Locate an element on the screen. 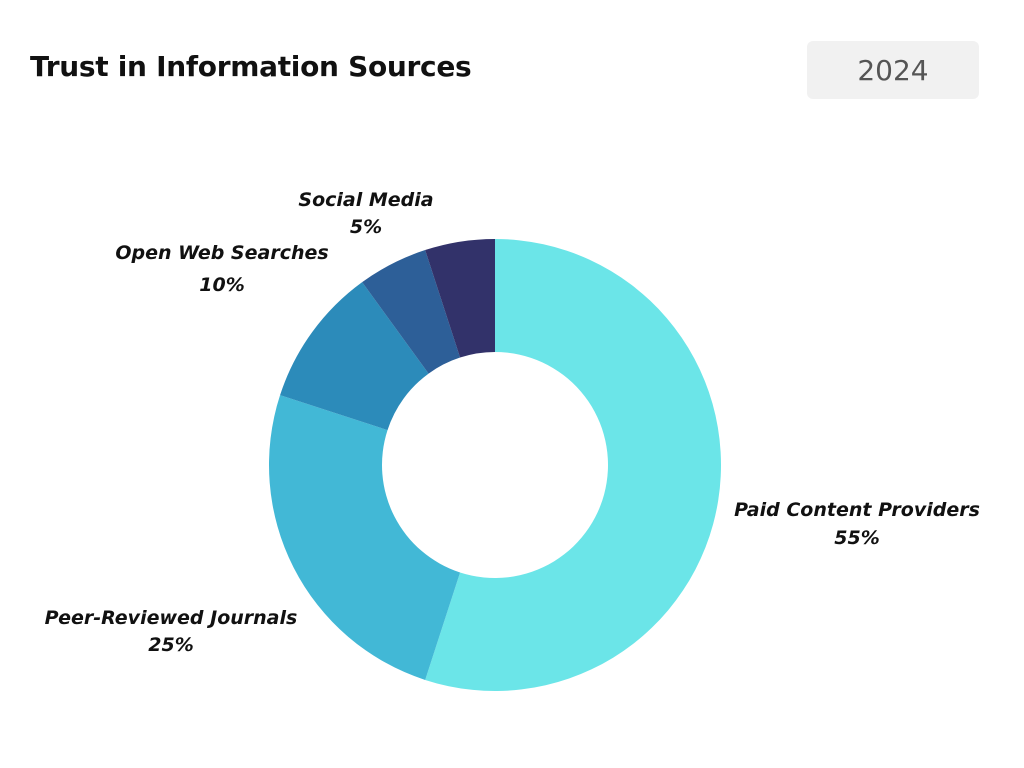 This screenshot has width=1024, height=768. slice-label-value: 25% is located at coordinates (170, 645).